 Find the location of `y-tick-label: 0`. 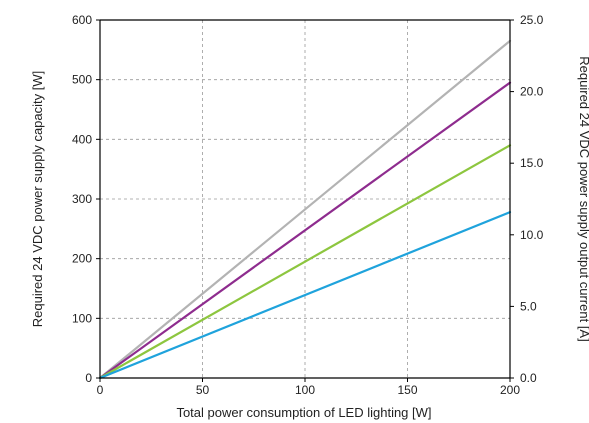

y-tick-label: 0 is located at coordinates (88, 378).